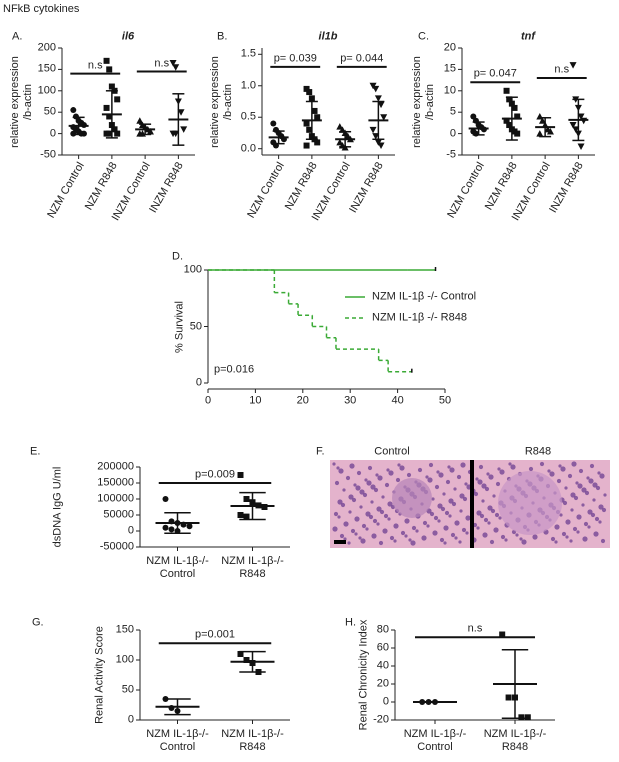 The height and width of the screenshot is (762, 619). Describe the element at coordinates (340, 542) in the screenshot. I see `scale-bar` at that location.